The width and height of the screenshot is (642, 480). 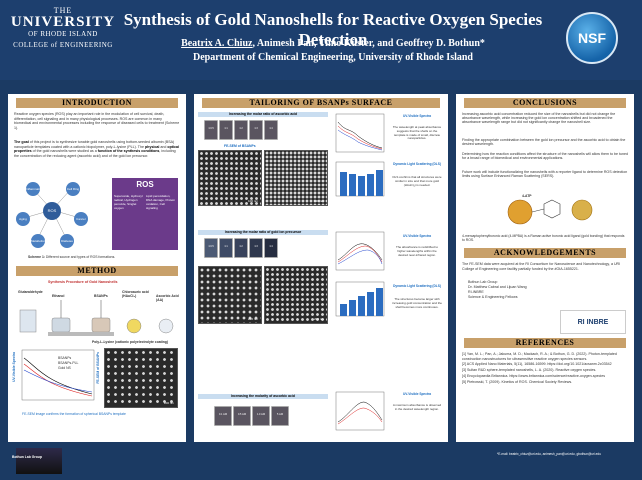 I want to click on intro-p2-e: of the gold nanoshells were studied as a, so click(x=64, y=151).